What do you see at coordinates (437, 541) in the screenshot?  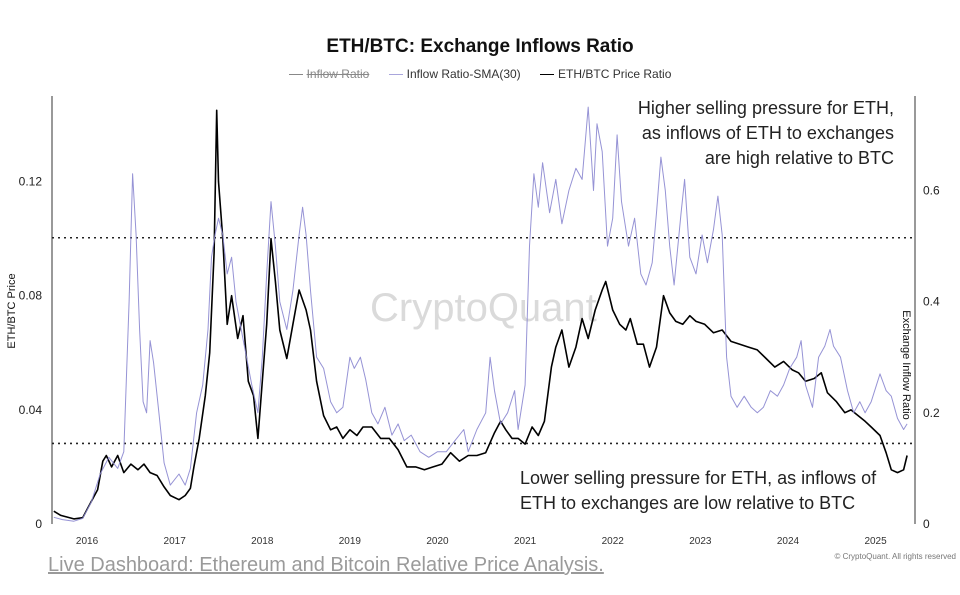 I see `x-tick-label: 2020` at bounding box center [437, 541].